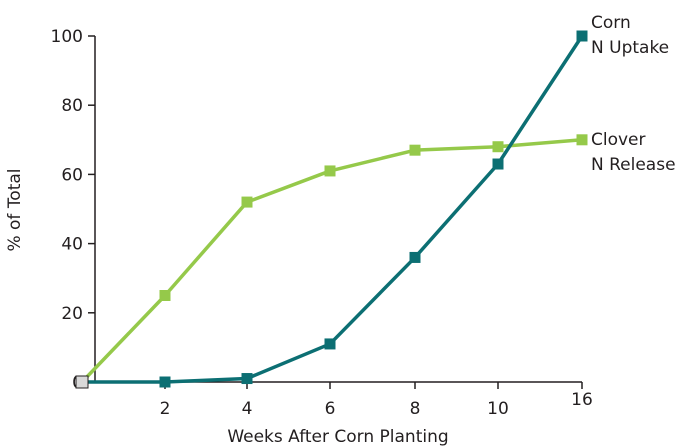 The height and width of the screenshot is (448, 684). What do you see at coordinates (337, 437) in the screenshot?
I see `x-axis-title: Weeks After Corn Planting` at bounding box center [337, 437].